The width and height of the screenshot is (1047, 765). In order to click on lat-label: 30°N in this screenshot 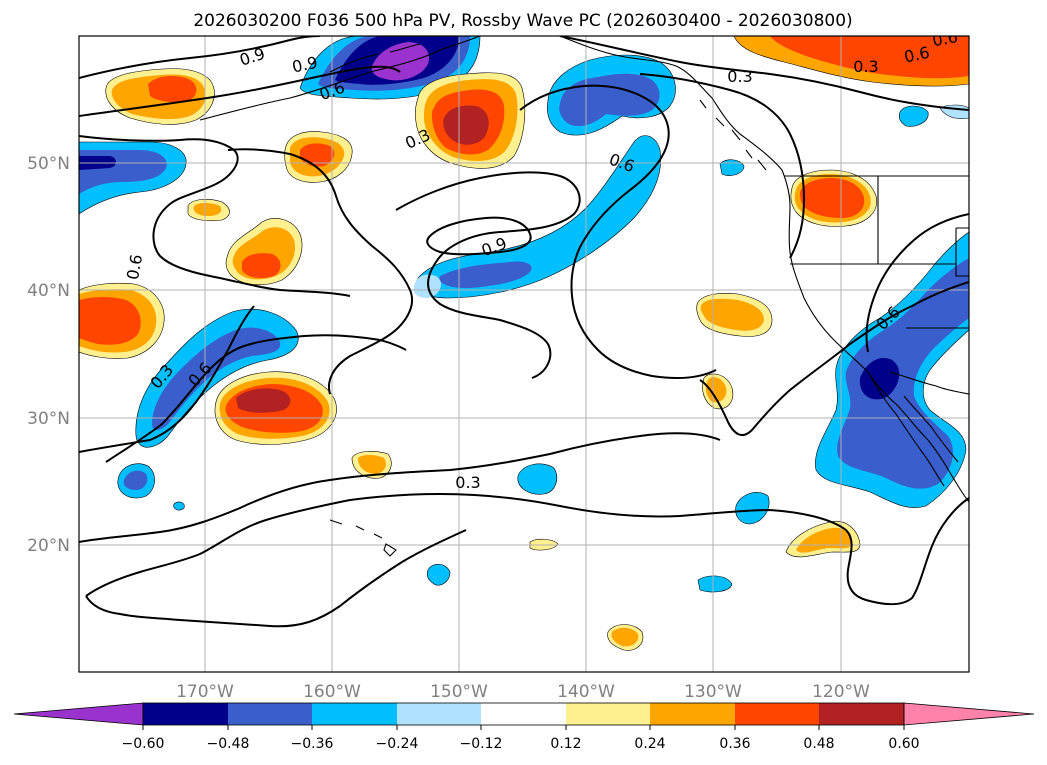, I will do `click(48, 419)`.